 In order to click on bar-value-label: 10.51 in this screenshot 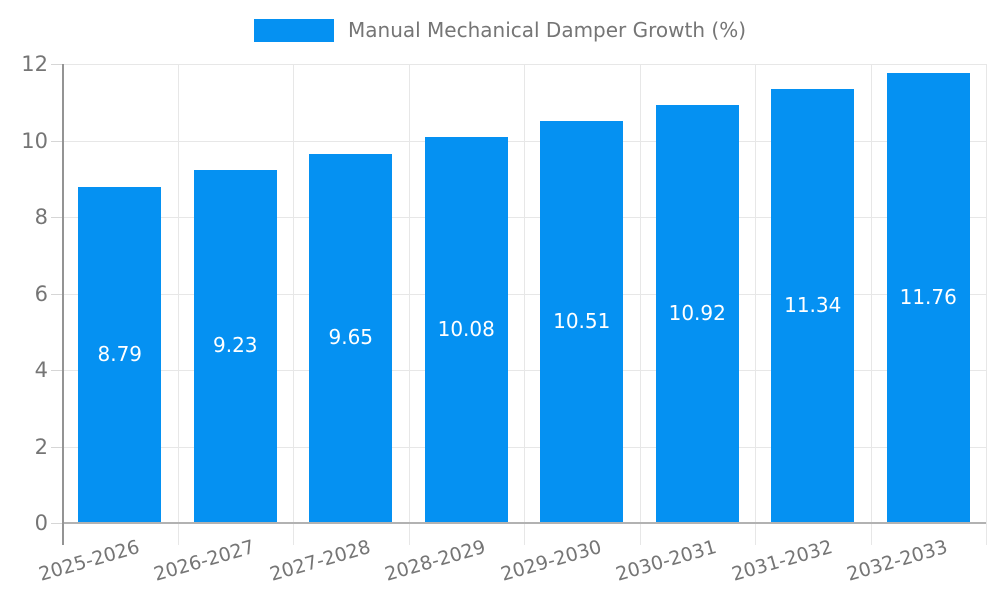, I will do `click(582, 320)`.